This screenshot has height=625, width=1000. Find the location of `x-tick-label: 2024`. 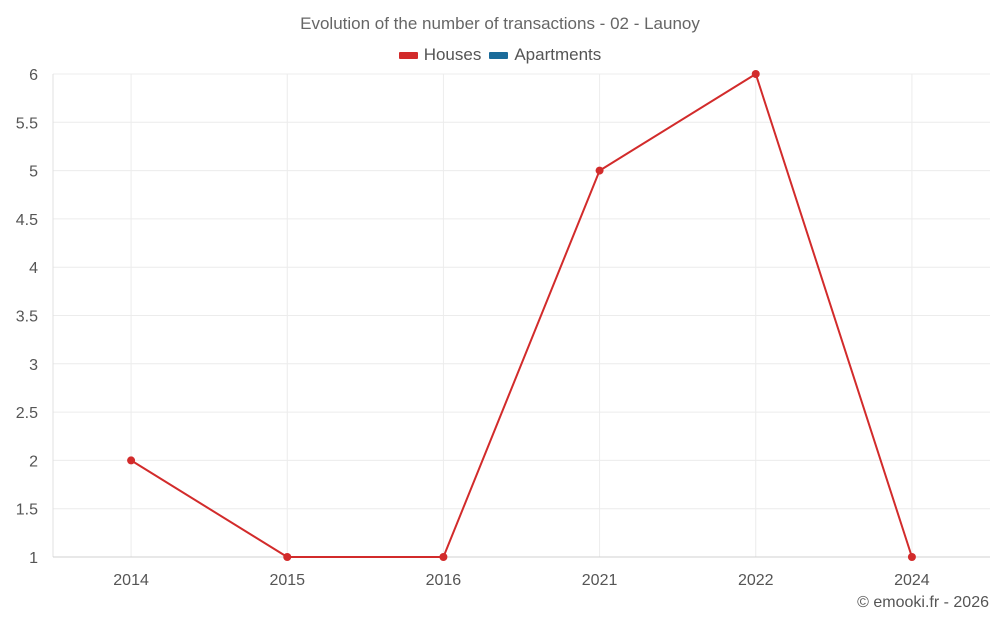

x-tick-label: 2024 is located at coordinates (912, 580).